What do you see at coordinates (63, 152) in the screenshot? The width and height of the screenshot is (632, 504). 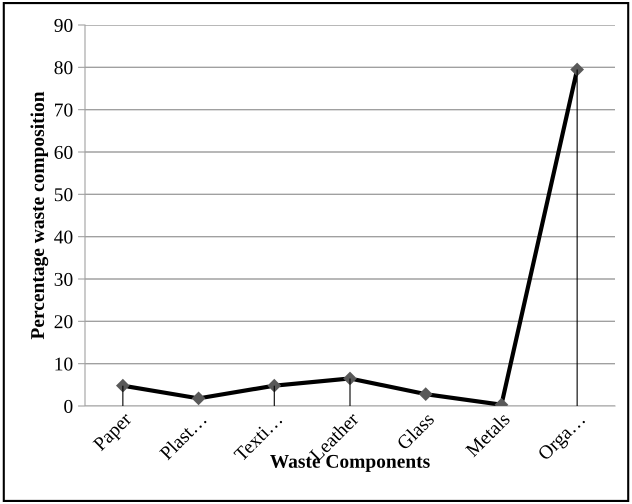 I see `y-tick-label: 60` at bounding box center [63, 152].